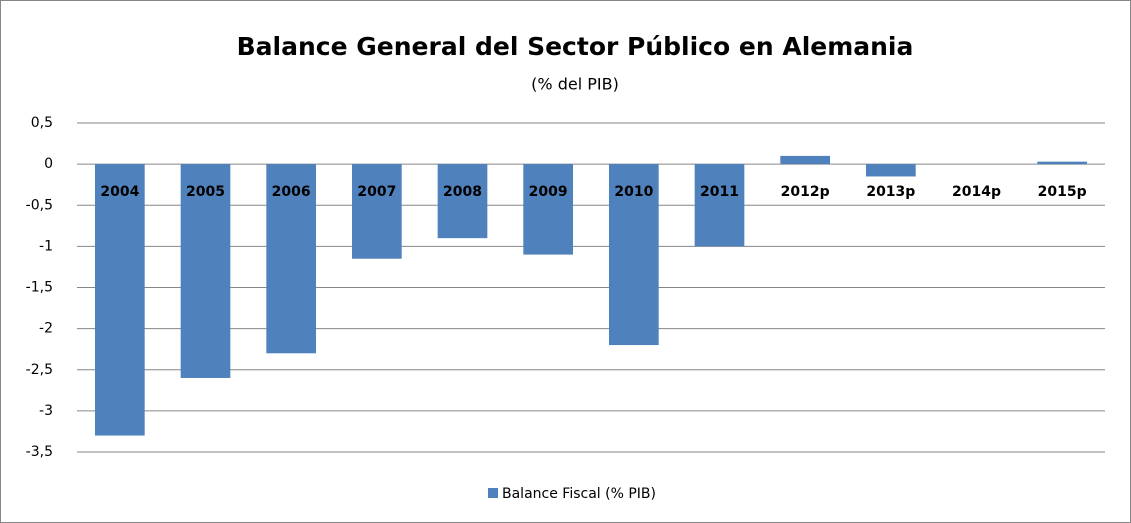  Describe the element at coordinates (291, 192) in the screenshot. I see `x-tick-label: 2006` at that location.